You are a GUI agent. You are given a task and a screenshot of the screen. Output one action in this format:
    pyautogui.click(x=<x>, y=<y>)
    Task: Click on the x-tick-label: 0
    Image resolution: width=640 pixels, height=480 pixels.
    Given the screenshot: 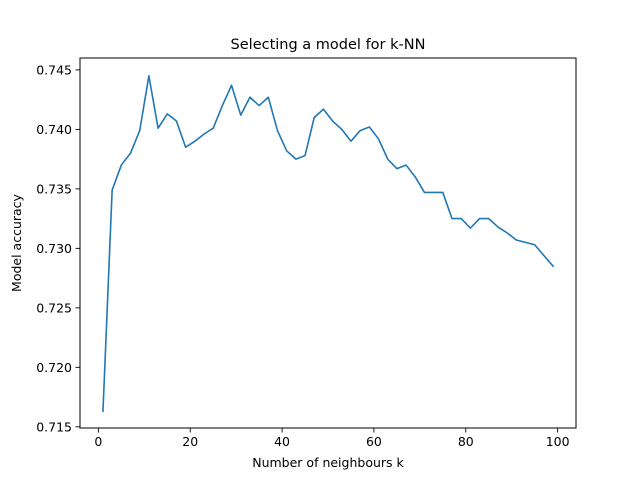 What is the action you would take?
    pyautogui.click(x=98, y=441)
    